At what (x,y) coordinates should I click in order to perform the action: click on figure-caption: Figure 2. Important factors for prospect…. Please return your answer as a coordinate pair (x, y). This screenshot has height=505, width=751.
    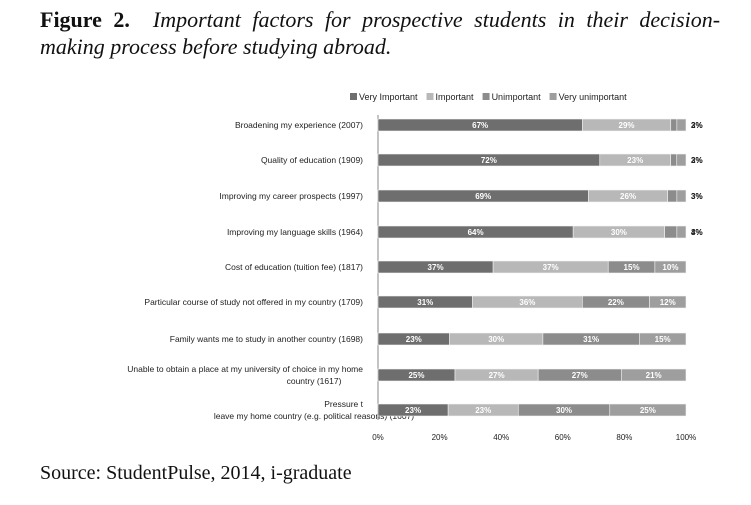
    Looking at the image, I should click on (380, 33).